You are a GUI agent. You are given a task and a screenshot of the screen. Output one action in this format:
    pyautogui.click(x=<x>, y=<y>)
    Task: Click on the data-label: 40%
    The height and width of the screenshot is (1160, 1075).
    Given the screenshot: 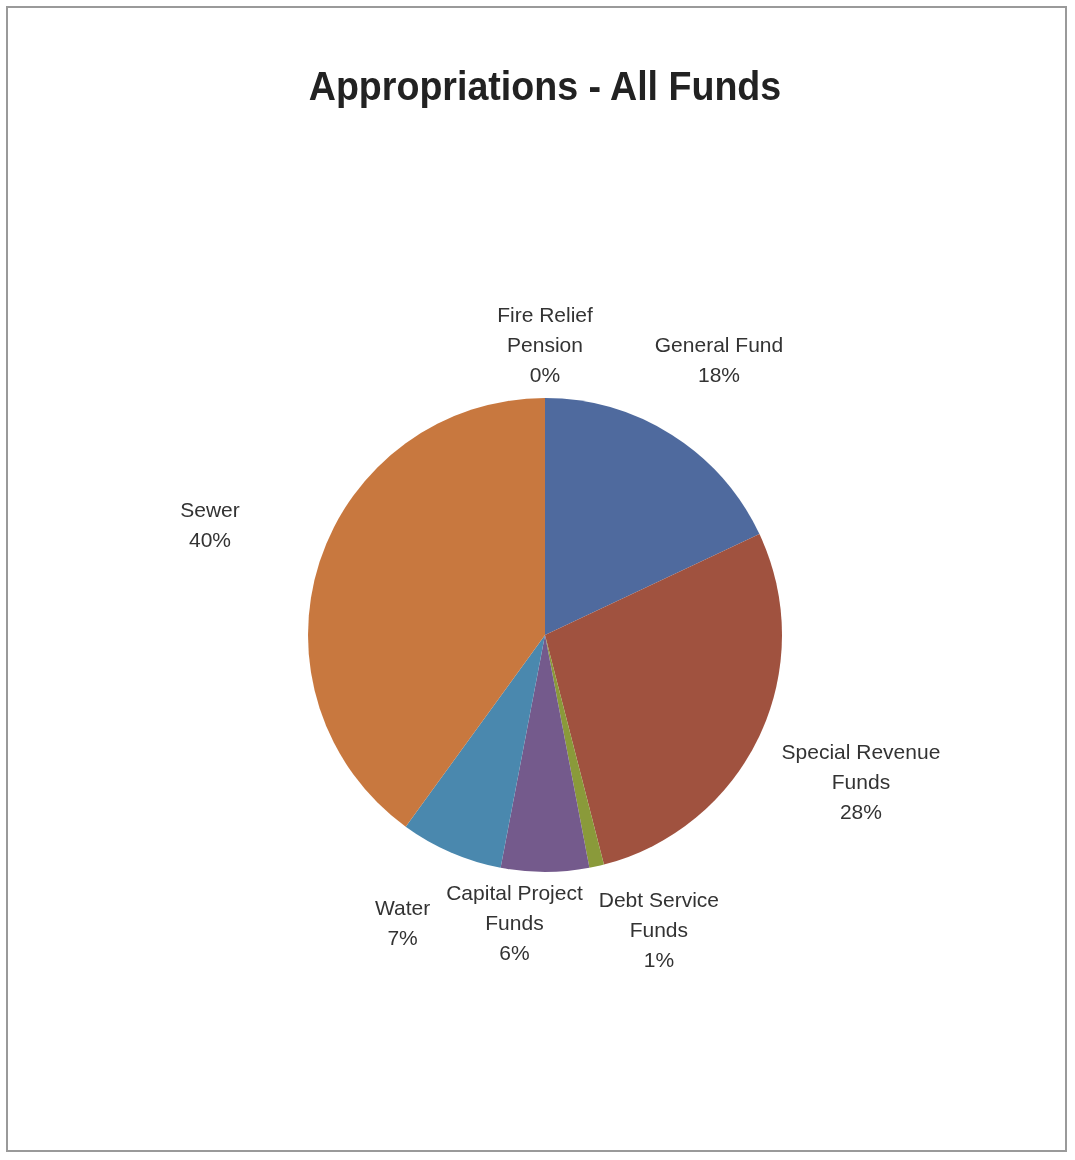 What is the action you would take?
    pyautogui.click(x=209, y=539)
    